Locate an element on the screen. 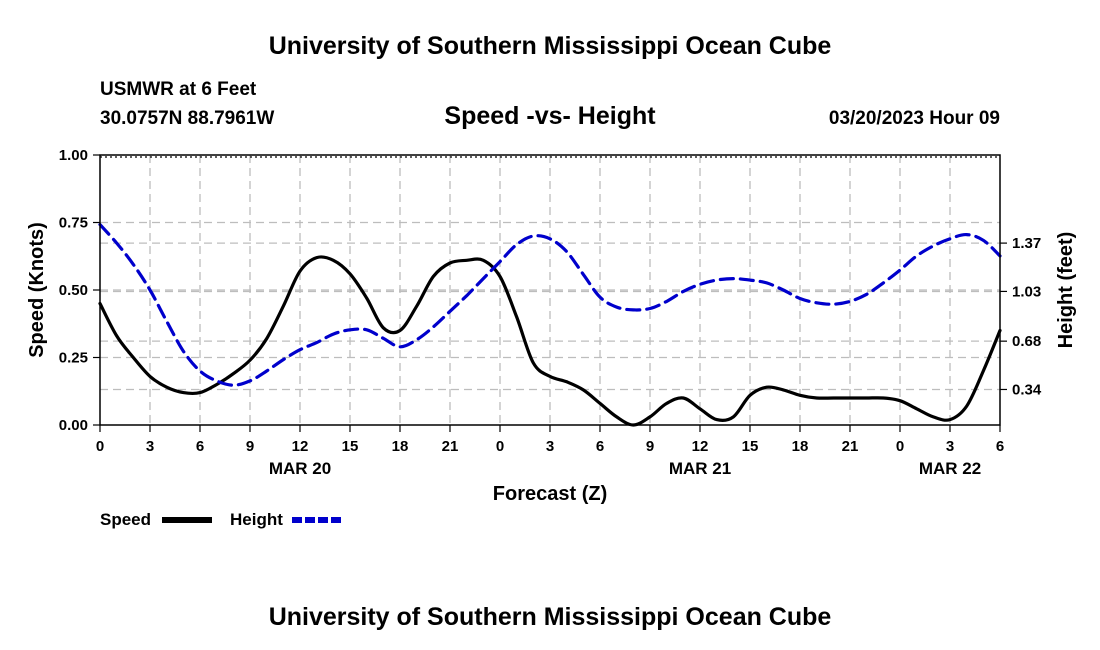  y-tick-label: 0.25 is located at coordinates (73, 358).